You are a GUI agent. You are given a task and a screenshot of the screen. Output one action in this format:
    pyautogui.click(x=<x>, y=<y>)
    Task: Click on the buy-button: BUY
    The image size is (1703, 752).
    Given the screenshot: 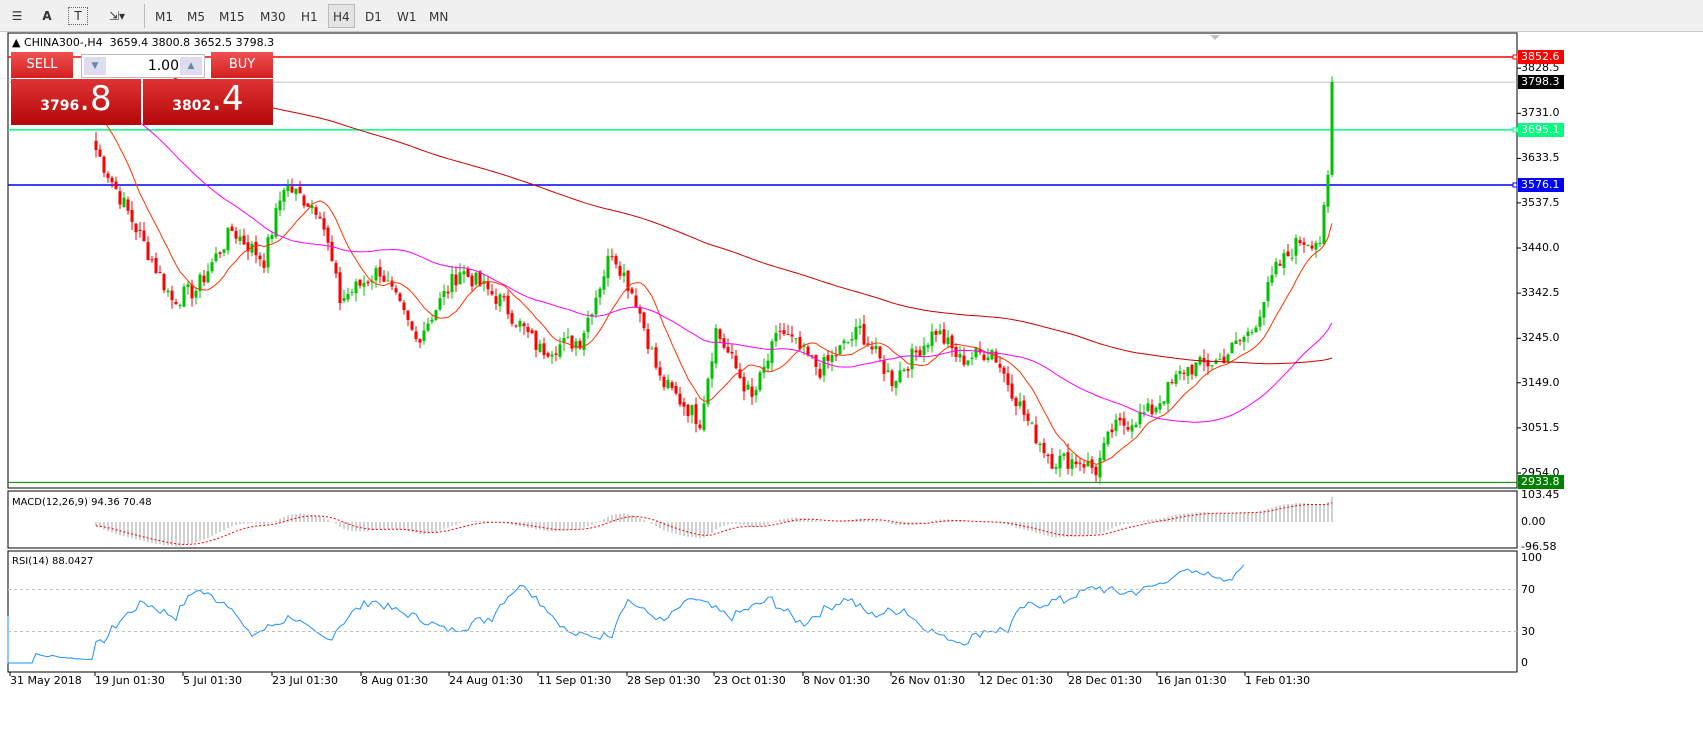 What is the action you would take?
    pyautogui.click(x=242, y=65)
    